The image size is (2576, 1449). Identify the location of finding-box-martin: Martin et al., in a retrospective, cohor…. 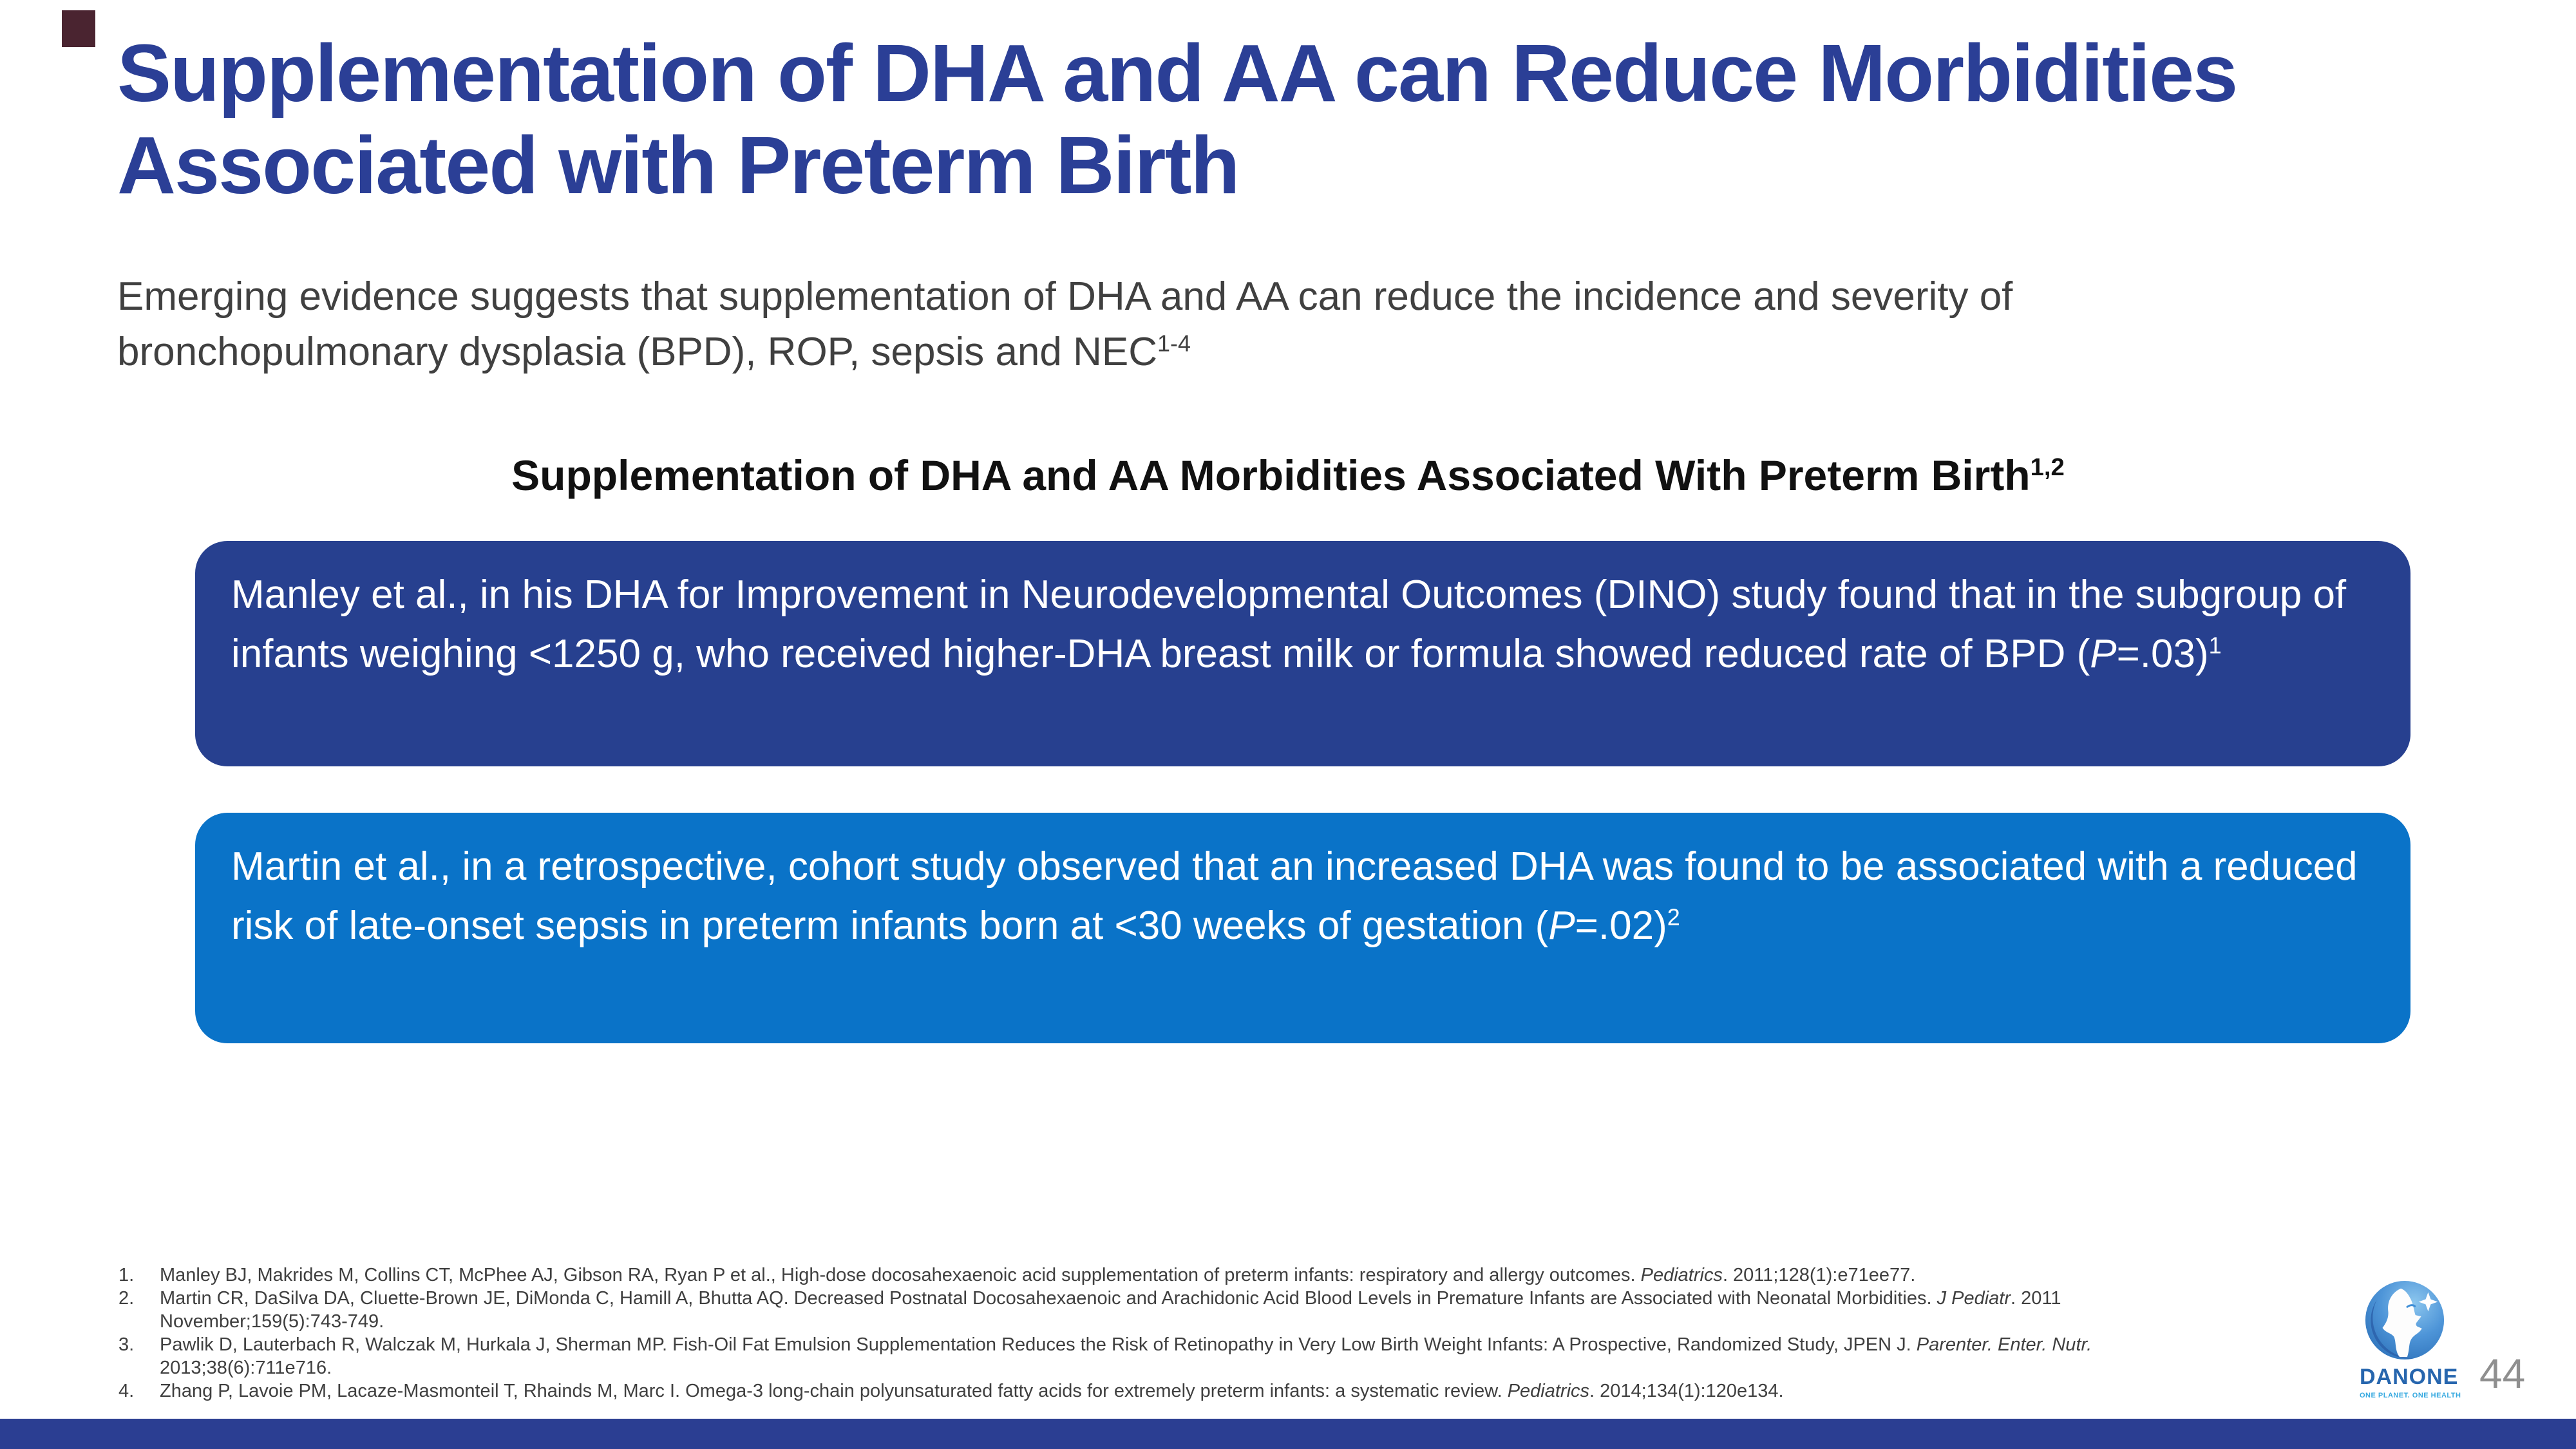
(1302, 928).